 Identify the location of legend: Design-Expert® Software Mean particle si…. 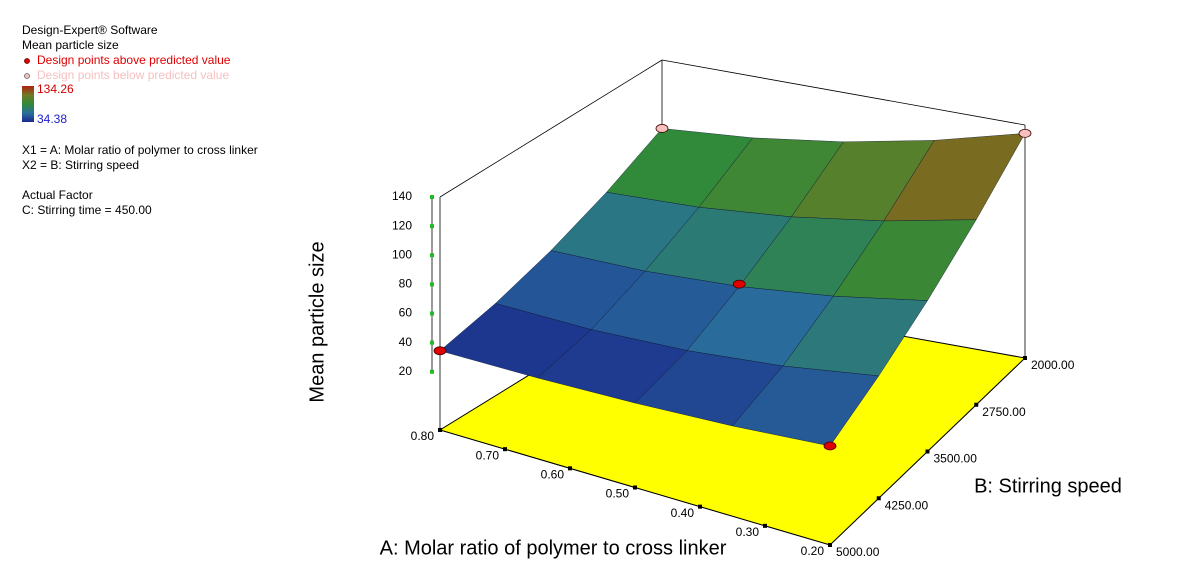
(140, 120).